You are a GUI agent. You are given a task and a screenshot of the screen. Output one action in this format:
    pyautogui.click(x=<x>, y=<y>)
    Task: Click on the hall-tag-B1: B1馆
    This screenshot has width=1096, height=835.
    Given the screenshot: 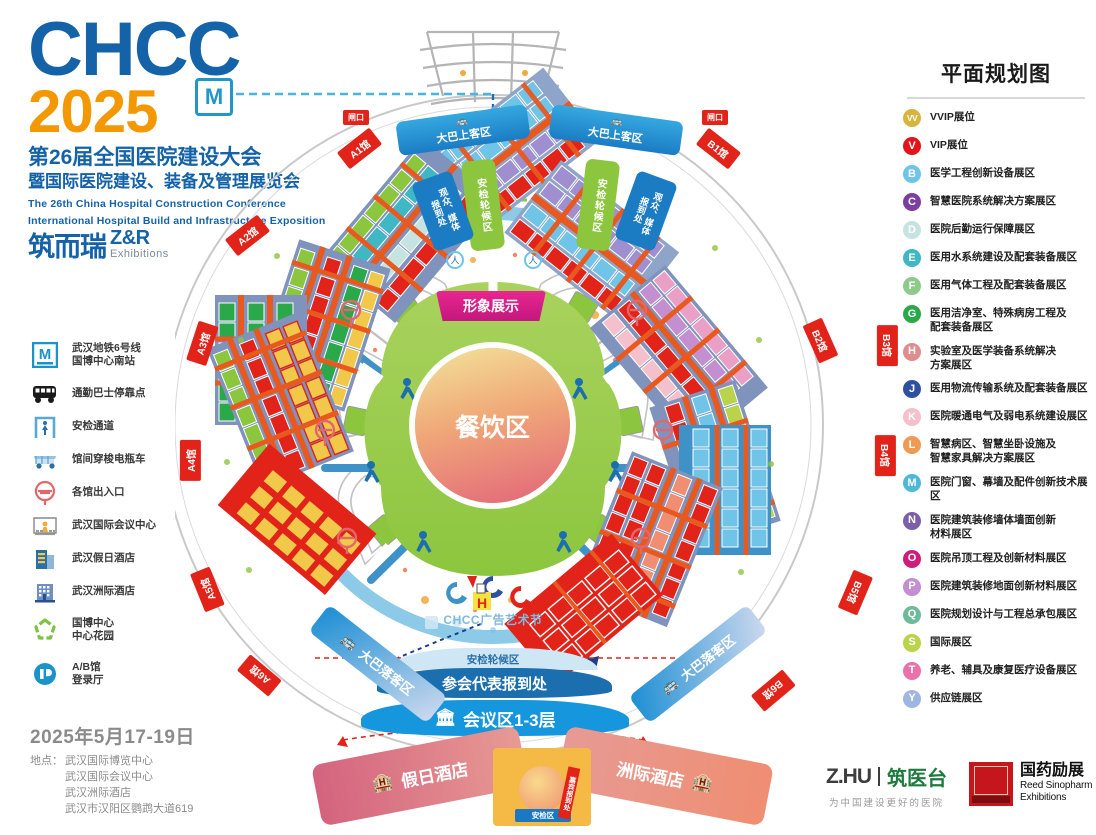 What is the action you would take?
    pyautogui.click(x=718, y=148)
    